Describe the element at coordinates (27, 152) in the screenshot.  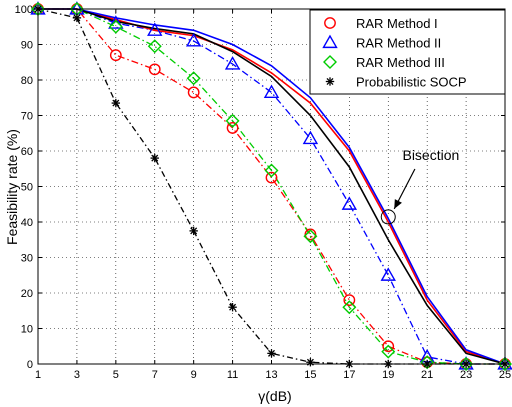
I see `y-tick-label: 60` at that location.